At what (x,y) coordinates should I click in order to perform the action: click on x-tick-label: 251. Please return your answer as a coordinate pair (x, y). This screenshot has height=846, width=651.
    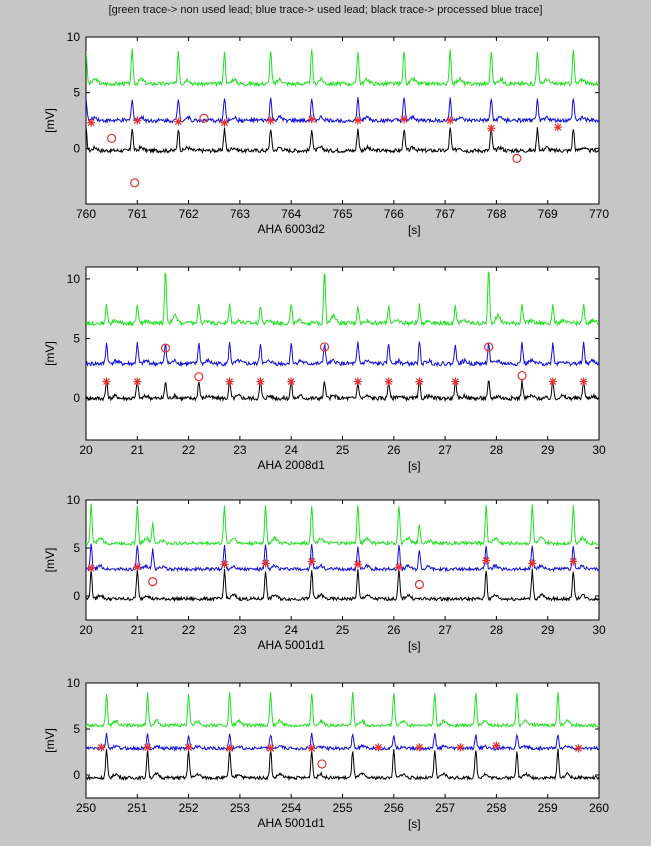
    Looking at the image, I should click on (137, 808).